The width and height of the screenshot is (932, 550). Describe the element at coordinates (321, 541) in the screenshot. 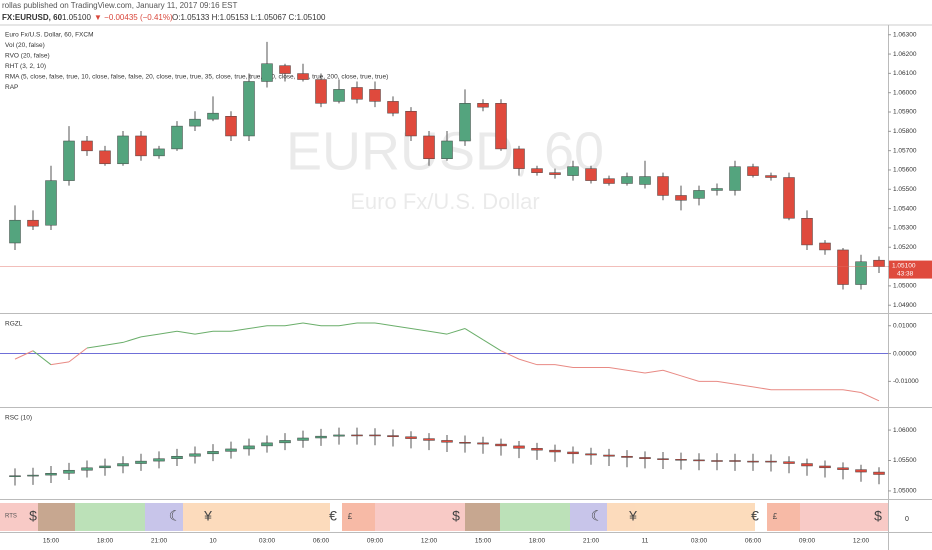

I see `x-tick-label: 06:00` at that location.